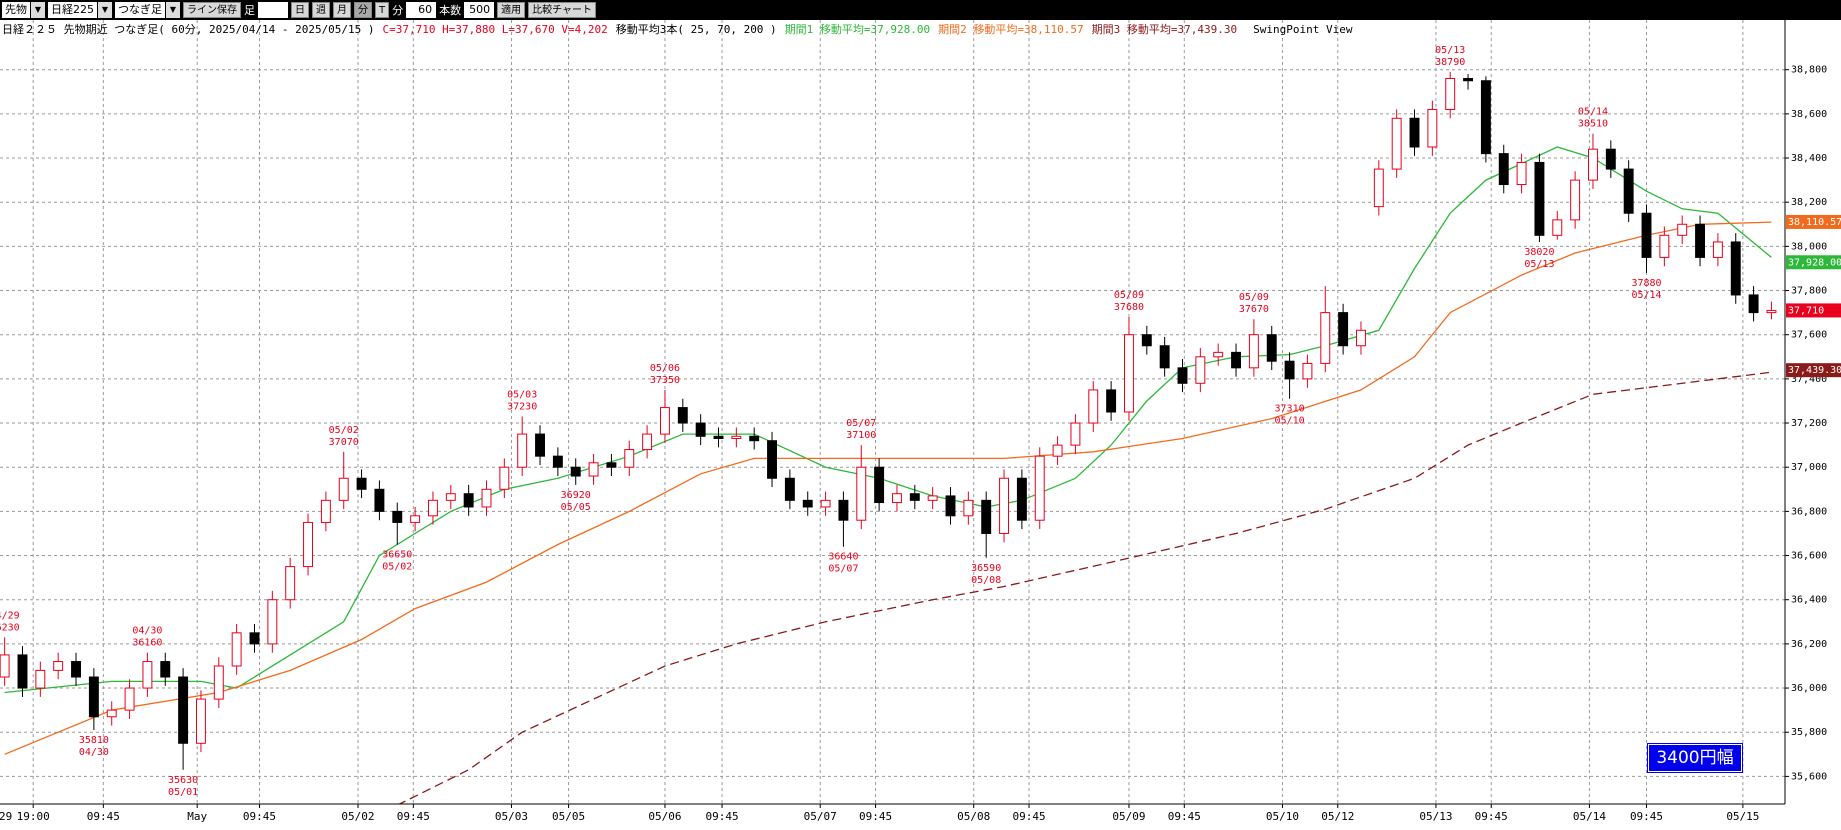 Image resolution: width=1841 pixels, height=830 pixels. I want to click on y-tick-label: 36,600, so click(1809, 556).